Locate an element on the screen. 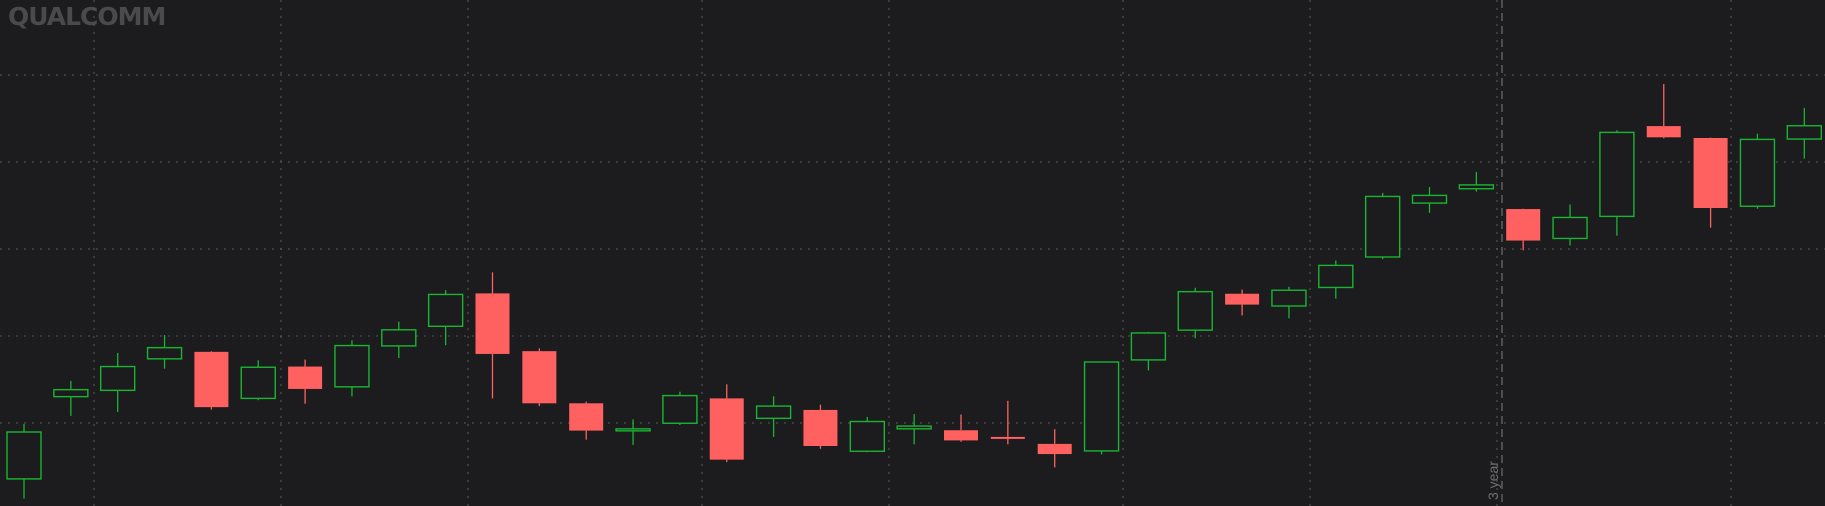  year-marker-label: 3 year is located at coordinates (1493, 480).